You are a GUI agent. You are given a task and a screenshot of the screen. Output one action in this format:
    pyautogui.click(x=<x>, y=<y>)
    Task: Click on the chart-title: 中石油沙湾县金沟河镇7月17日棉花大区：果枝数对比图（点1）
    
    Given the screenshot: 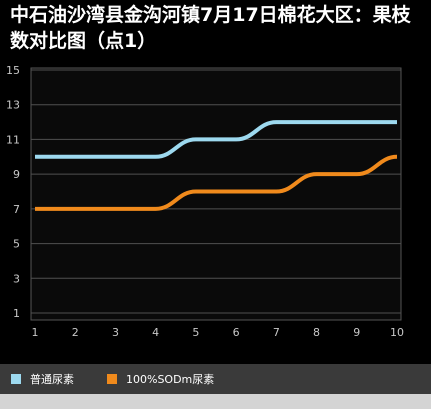 What is the action you would take?
    pyautogui.click(x=210, y=28)
    